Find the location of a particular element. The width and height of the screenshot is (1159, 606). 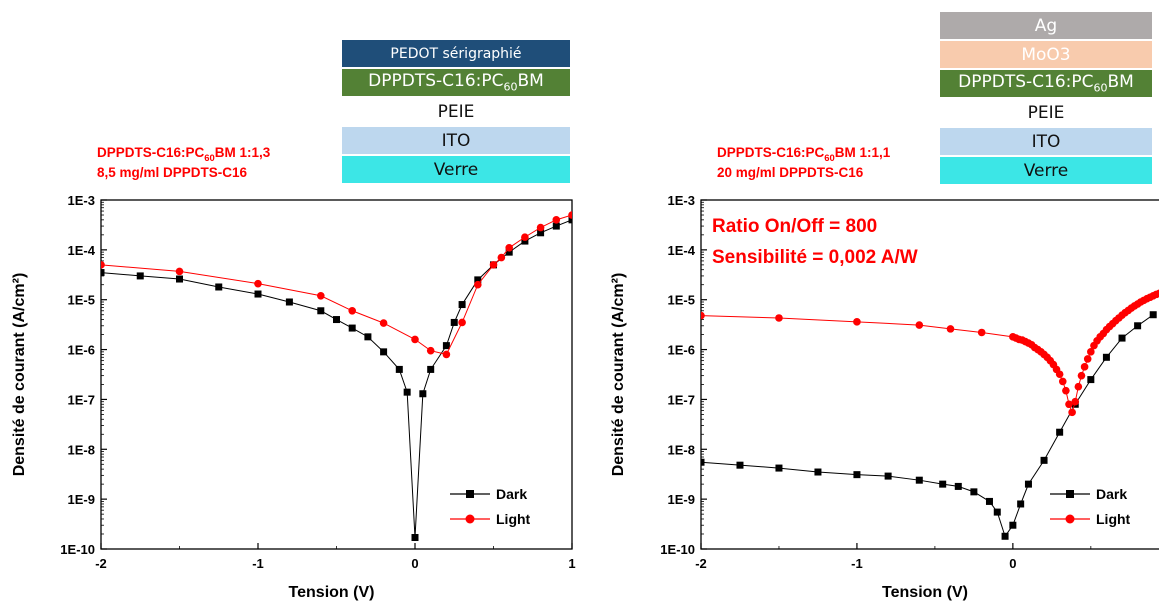

device-layer-label: PEIE is located at coordinates (456, 111).